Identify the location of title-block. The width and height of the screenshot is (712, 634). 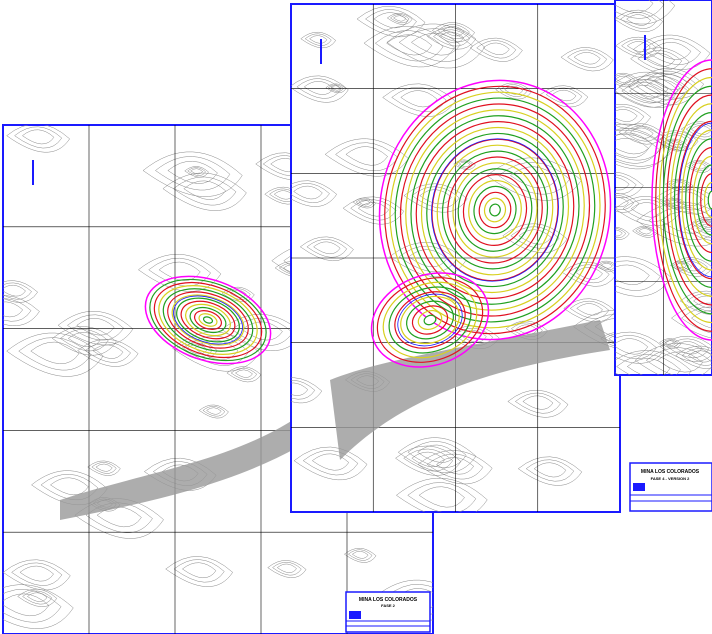
(670, 487).